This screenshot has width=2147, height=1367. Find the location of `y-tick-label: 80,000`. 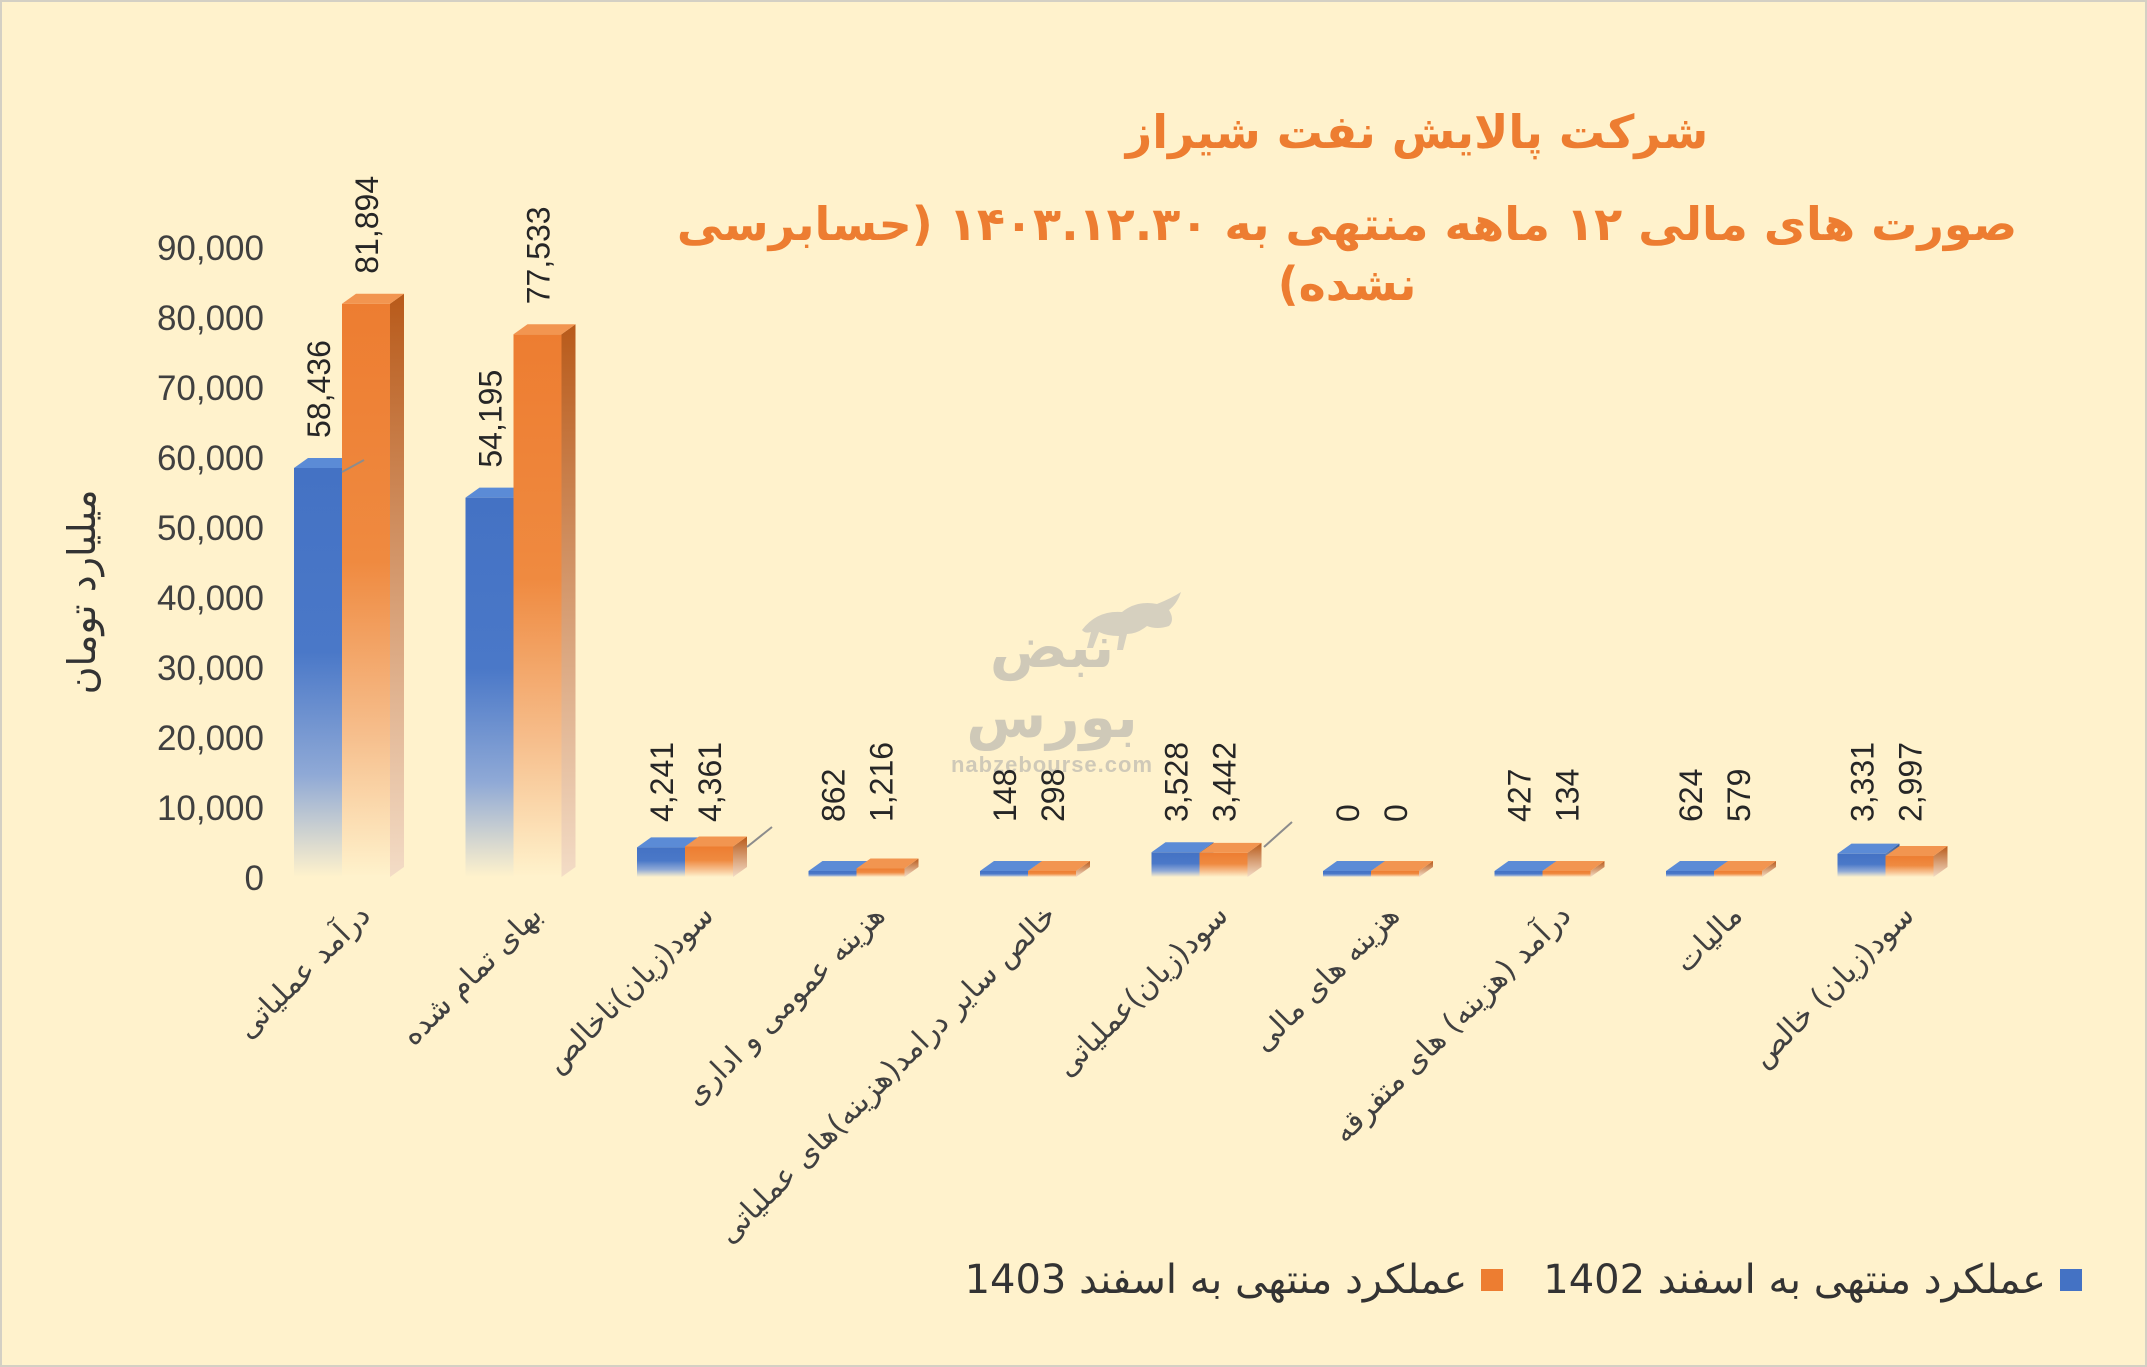

y-tick-label: 80,000 is located at coordinates (210, 318).